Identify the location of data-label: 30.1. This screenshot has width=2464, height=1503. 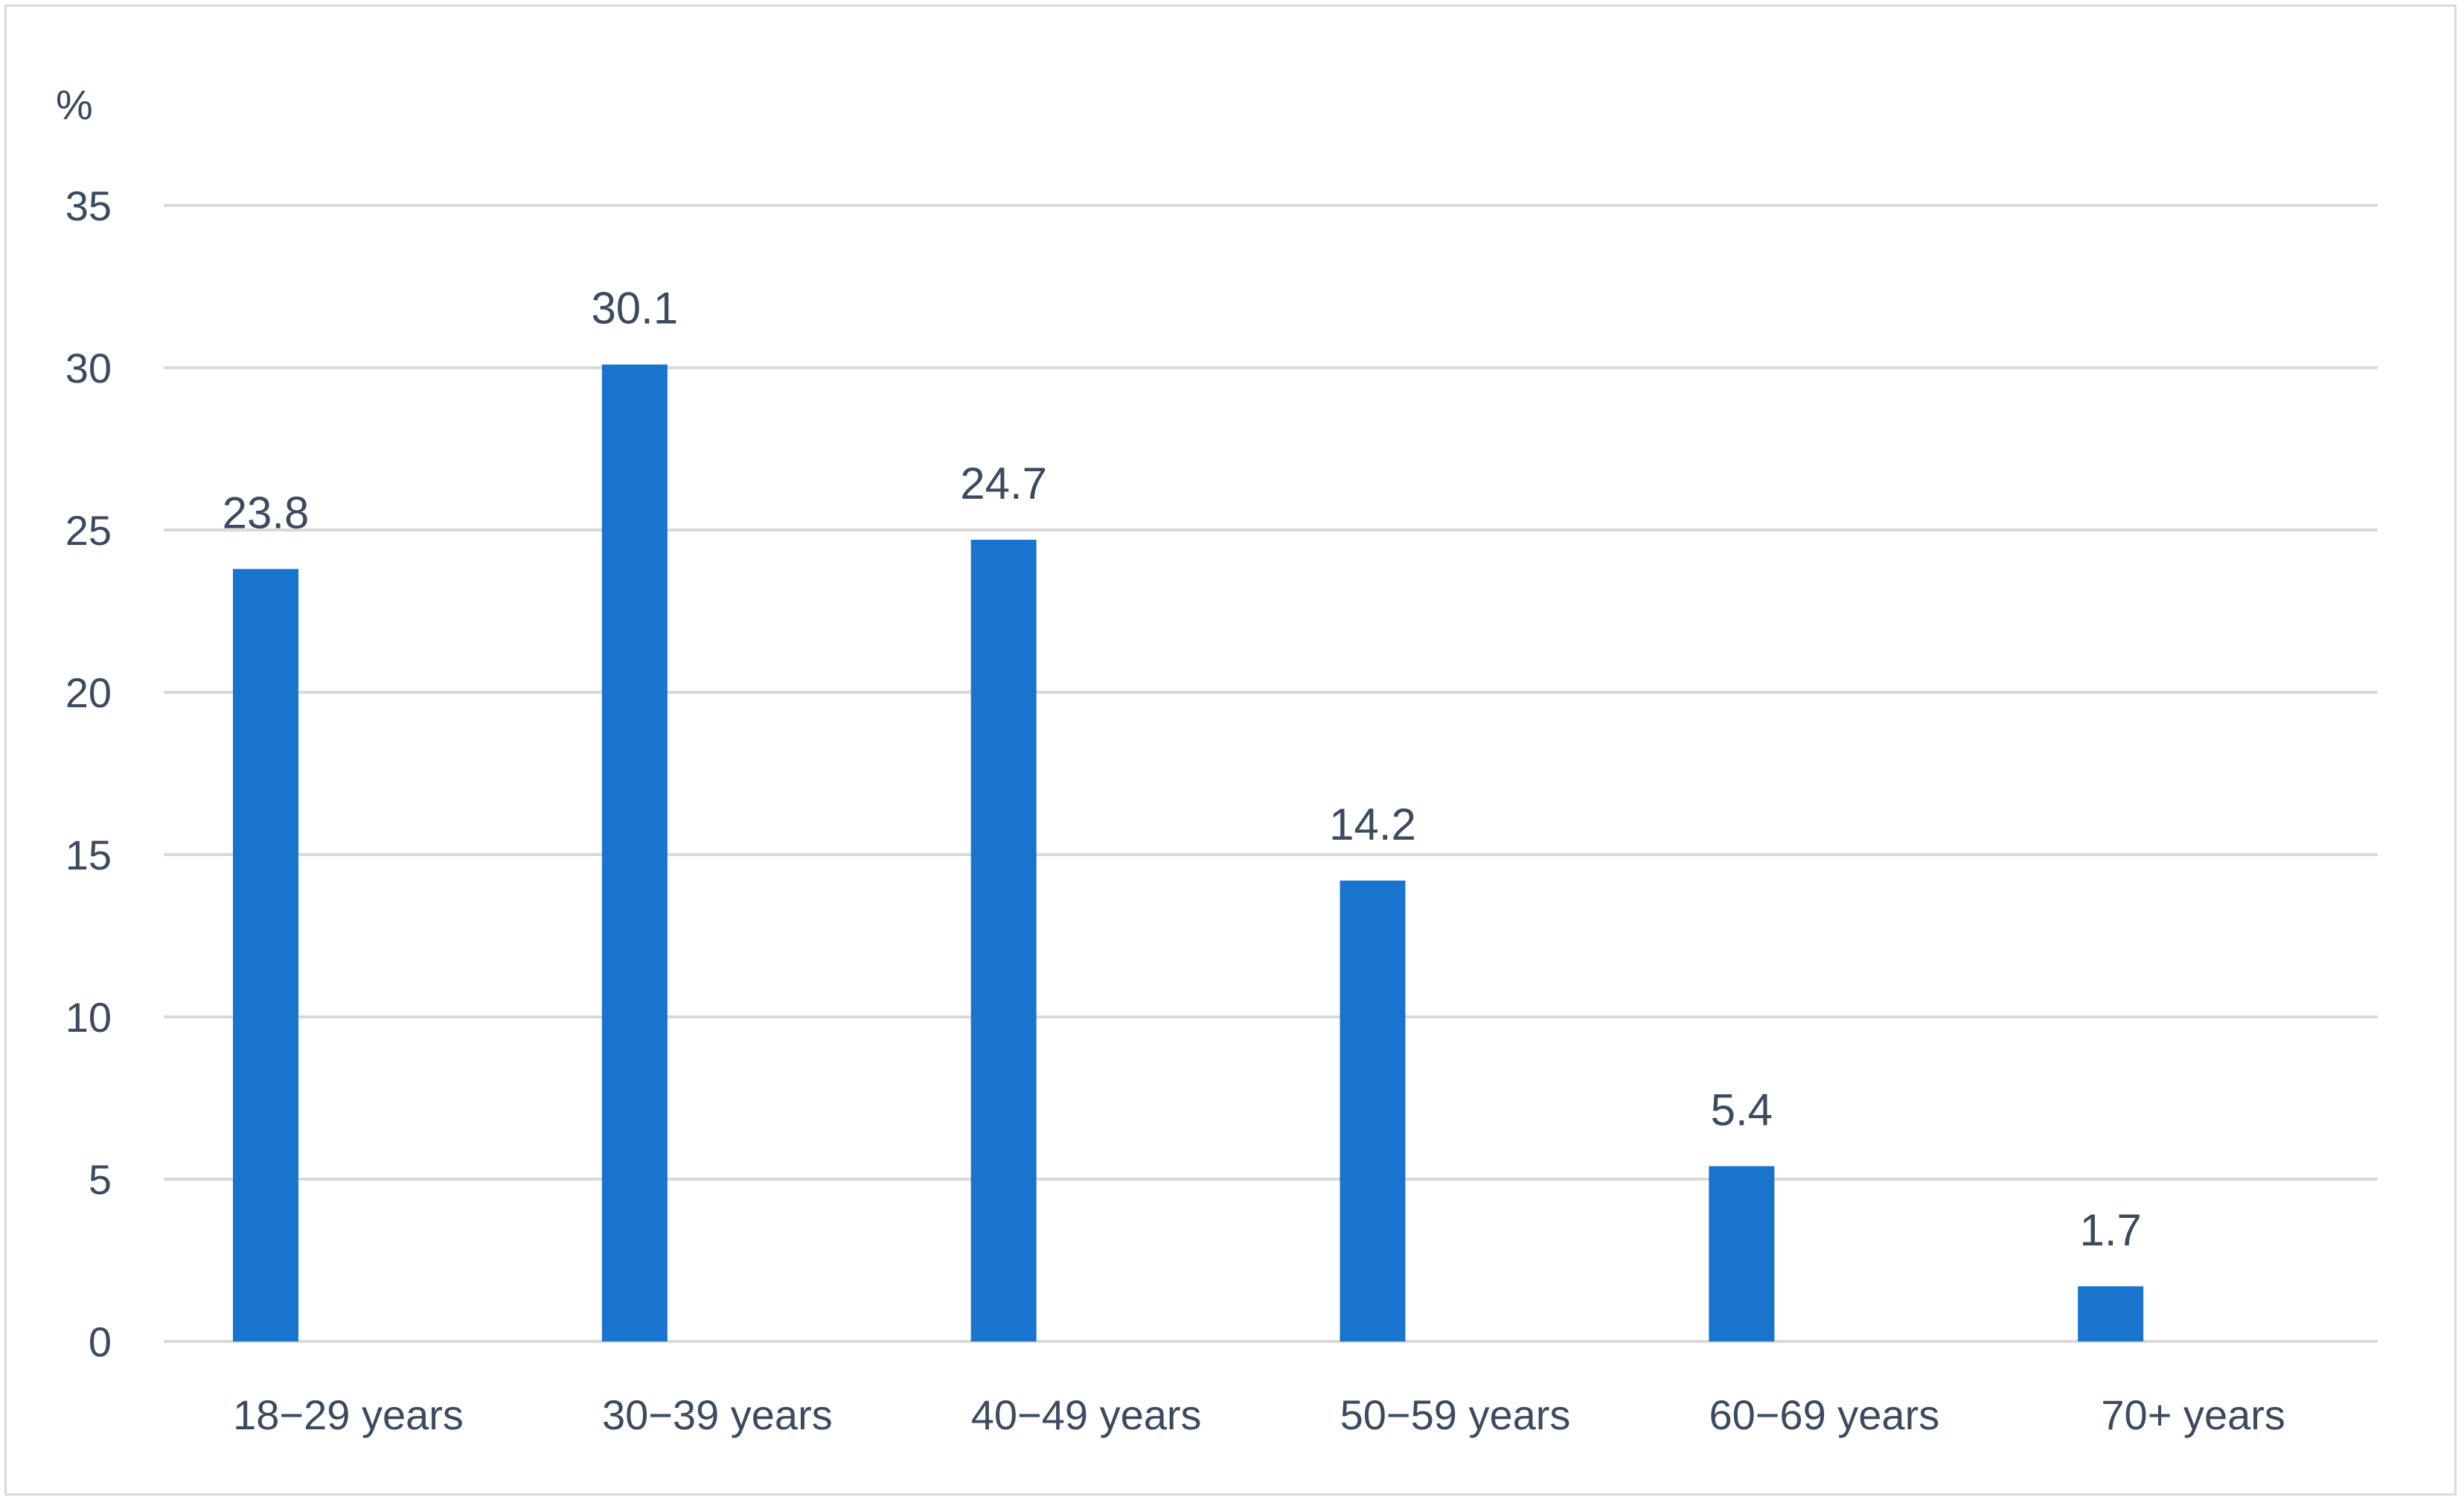
(634, 309).